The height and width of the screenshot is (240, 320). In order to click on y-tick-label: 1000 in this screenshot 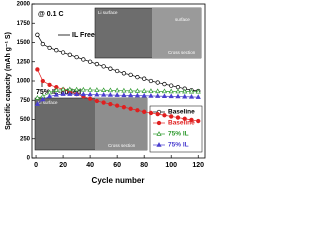, I will do `click(24, 82)`.